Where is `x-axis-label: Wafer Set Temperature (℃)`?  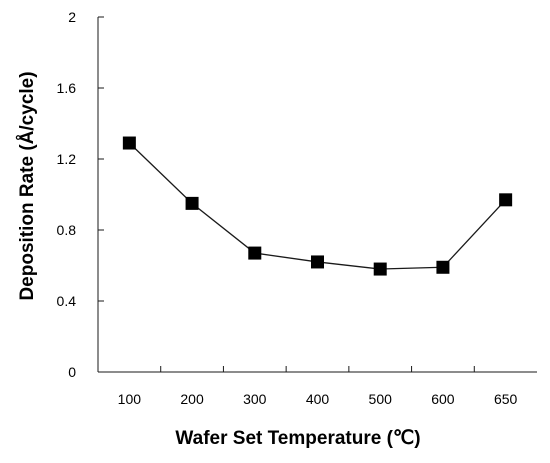
x-axis-label: Wafer Set Temperature (℃) is located at coordinates (297, 438).